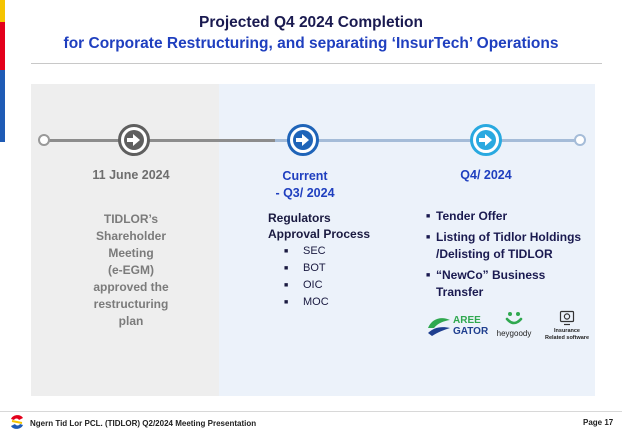 The image size is (622, 436). Describe the element at coordinates (306, 302) in the screenshot. I see `list-item: ■ MOC` at that location.